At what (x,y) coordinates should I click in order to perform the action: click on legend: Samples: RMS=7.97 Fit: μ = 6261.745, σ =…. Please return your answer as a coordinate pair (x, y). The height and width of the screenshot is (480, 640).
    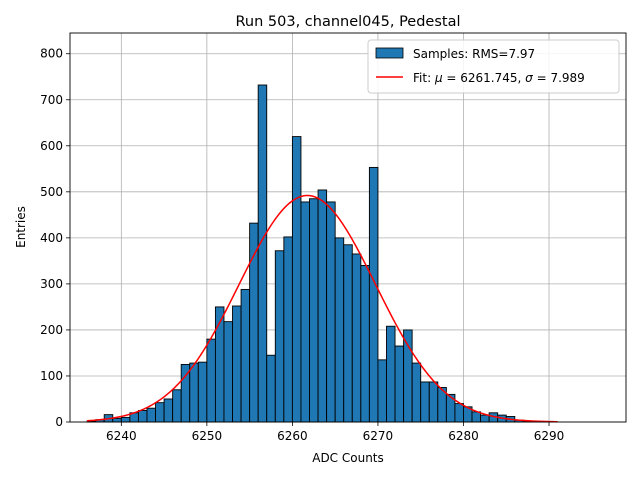
    Looking at the image, I should click on (493, 66).